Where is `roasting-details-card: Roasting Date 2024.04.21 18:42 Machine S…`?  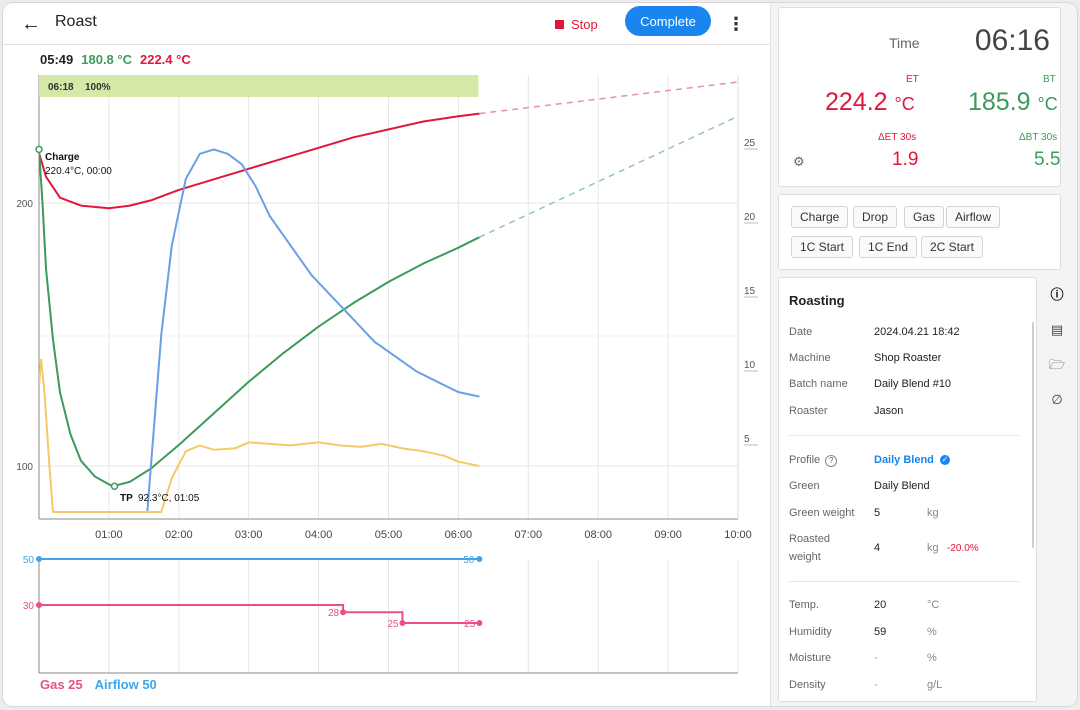
roasting-details-card: Roasting Date 2024.04.21 18:42 Machine S… is located at coordinates (907, 489).